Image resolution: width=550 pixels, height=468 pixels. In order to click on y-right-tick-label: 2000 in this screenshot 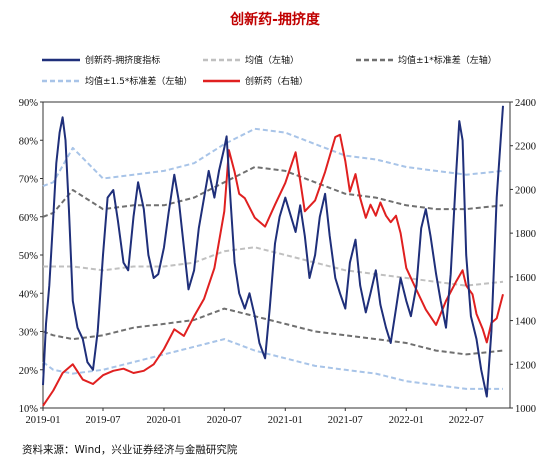, I will do `click(525, 190)`.